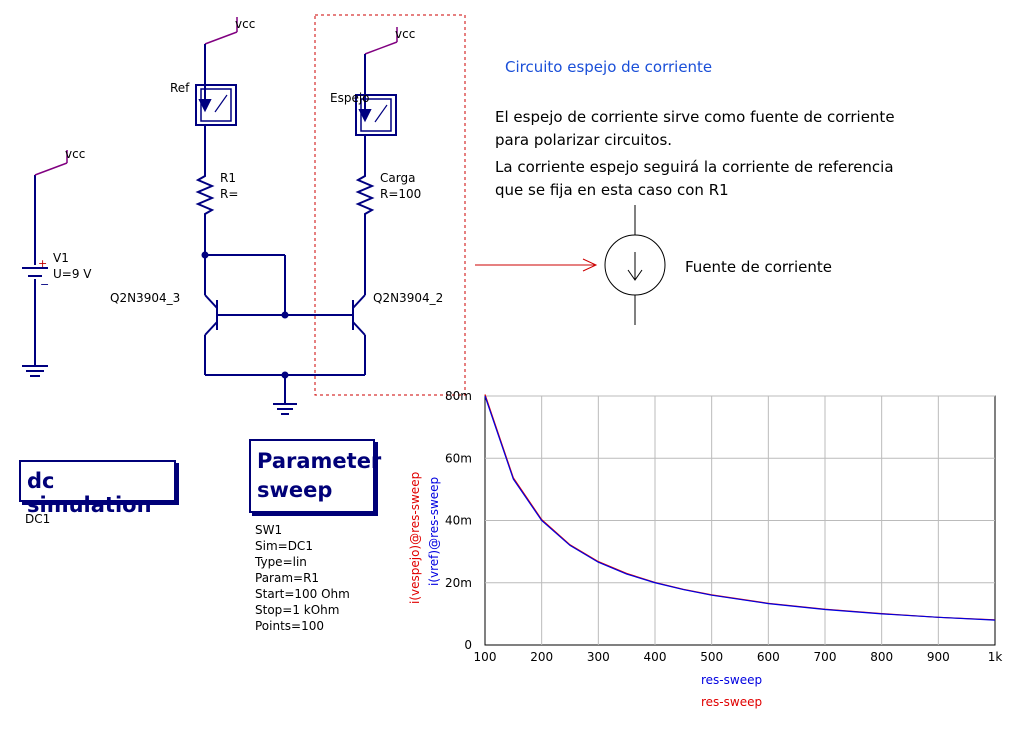 The width and height of the screenshot is (1016, 743). I want to click on page-title: Circuito espejo de corriente, so click(609, 67).